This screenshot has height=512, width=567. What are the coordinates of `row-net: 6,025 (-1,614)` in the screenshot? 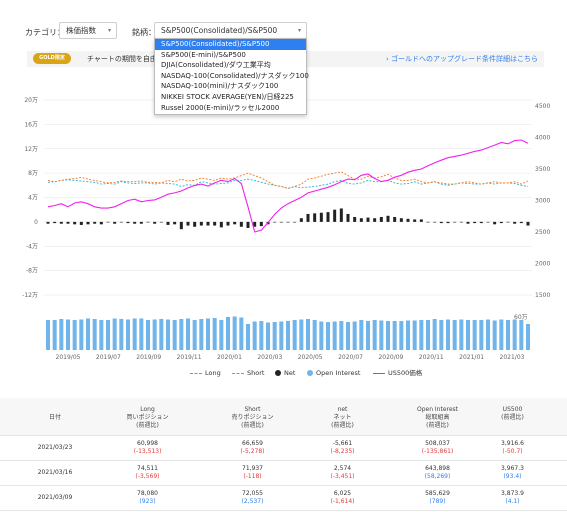 It's located at (342, 497).